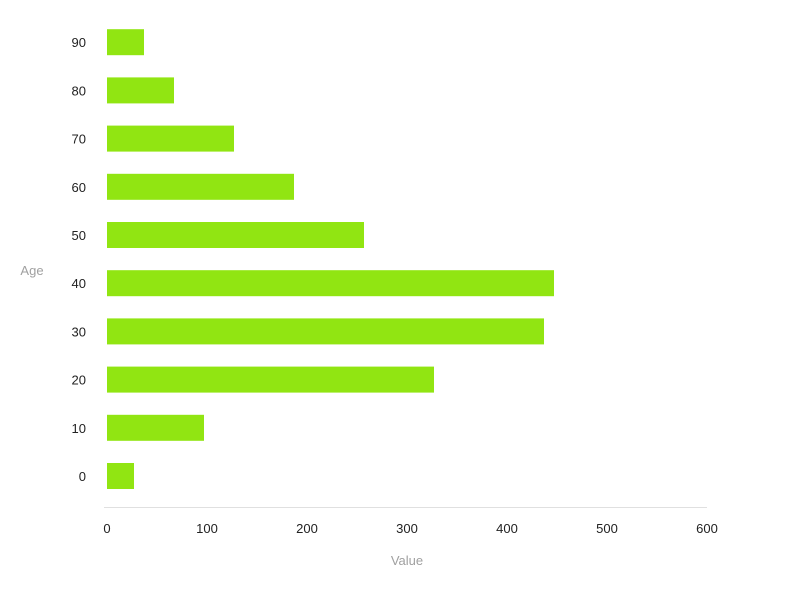  I want to click on y-tick-label: 50, so click(79, 235).